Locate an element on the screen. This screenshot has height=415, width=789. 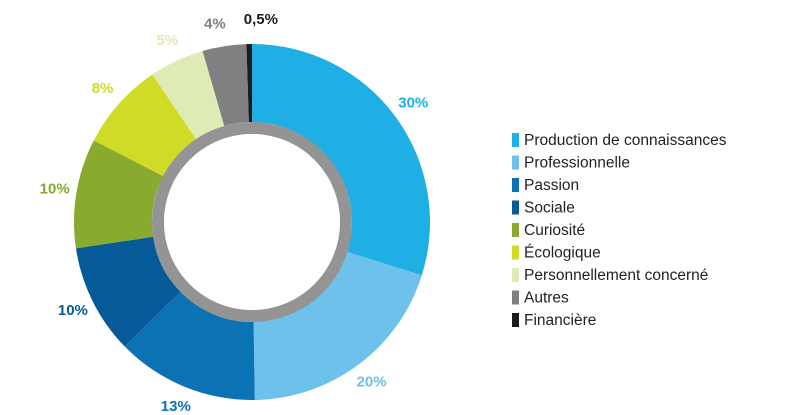
data-label: 30% is located at coordinates (413, 103).